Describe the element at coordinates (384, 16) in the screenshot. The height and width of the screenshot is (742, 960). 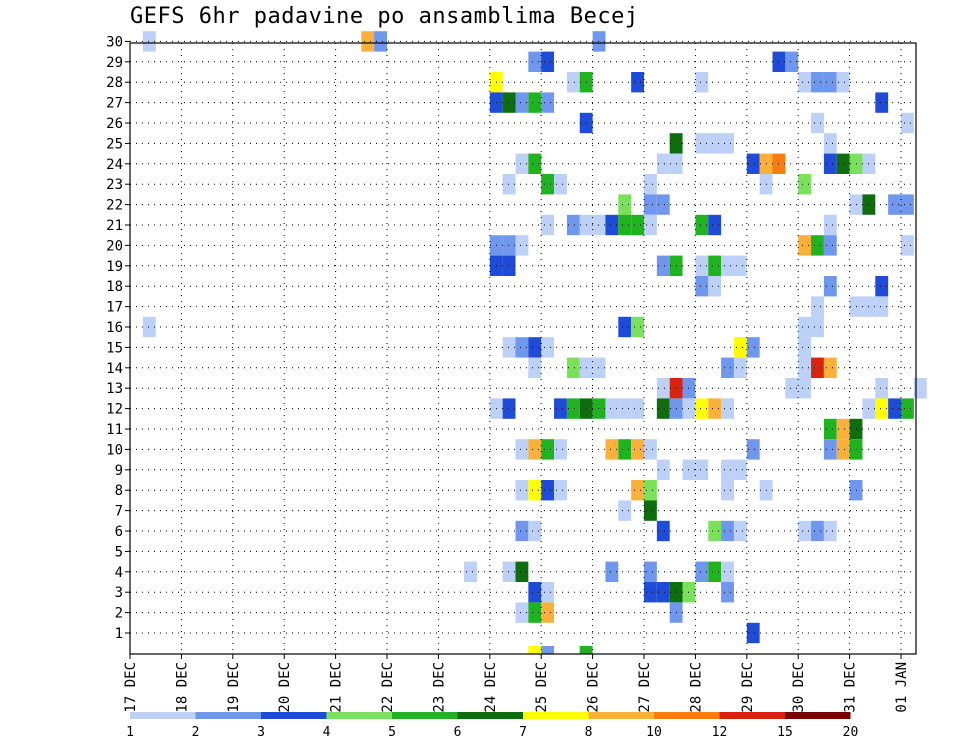
I see `chart-title: GEFS 6hr padavine po ansamblima Becej` at that location.